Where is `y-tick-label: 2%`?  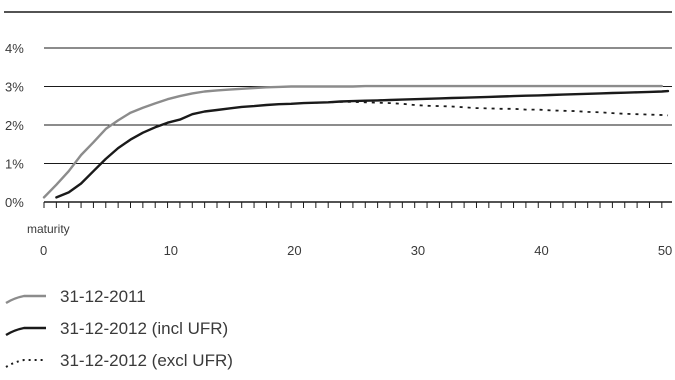
y-tick-label: 2% is located at coordinates (14, 125).